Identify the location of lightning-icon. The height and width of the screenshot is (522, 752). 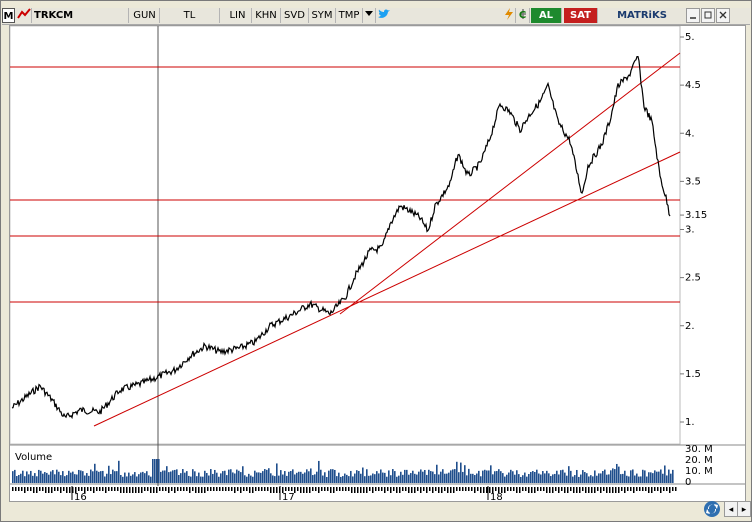
(509, 15).